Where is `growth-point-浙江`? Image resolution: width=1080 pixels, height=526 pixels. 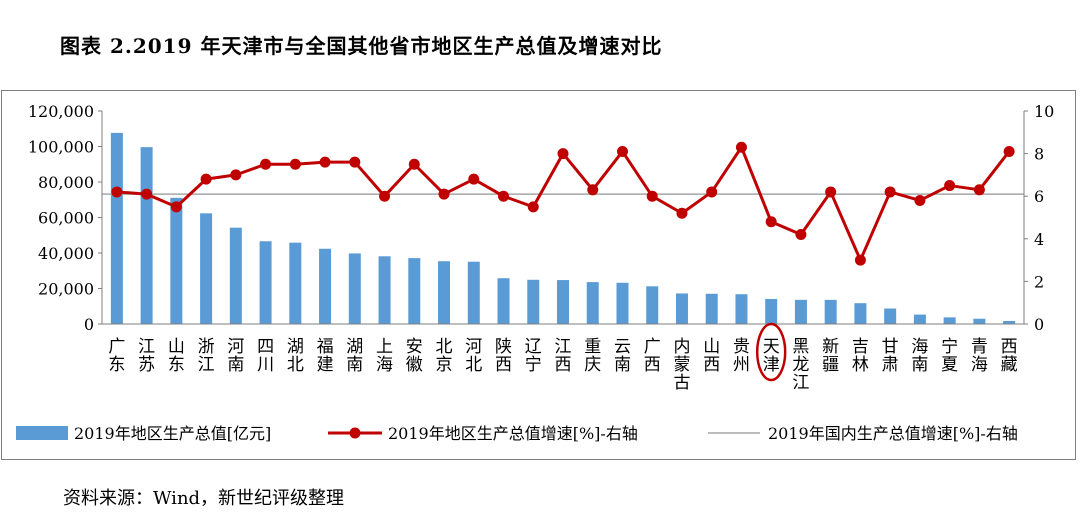 growth-point-浙江 is located at coordinates (206, 179).